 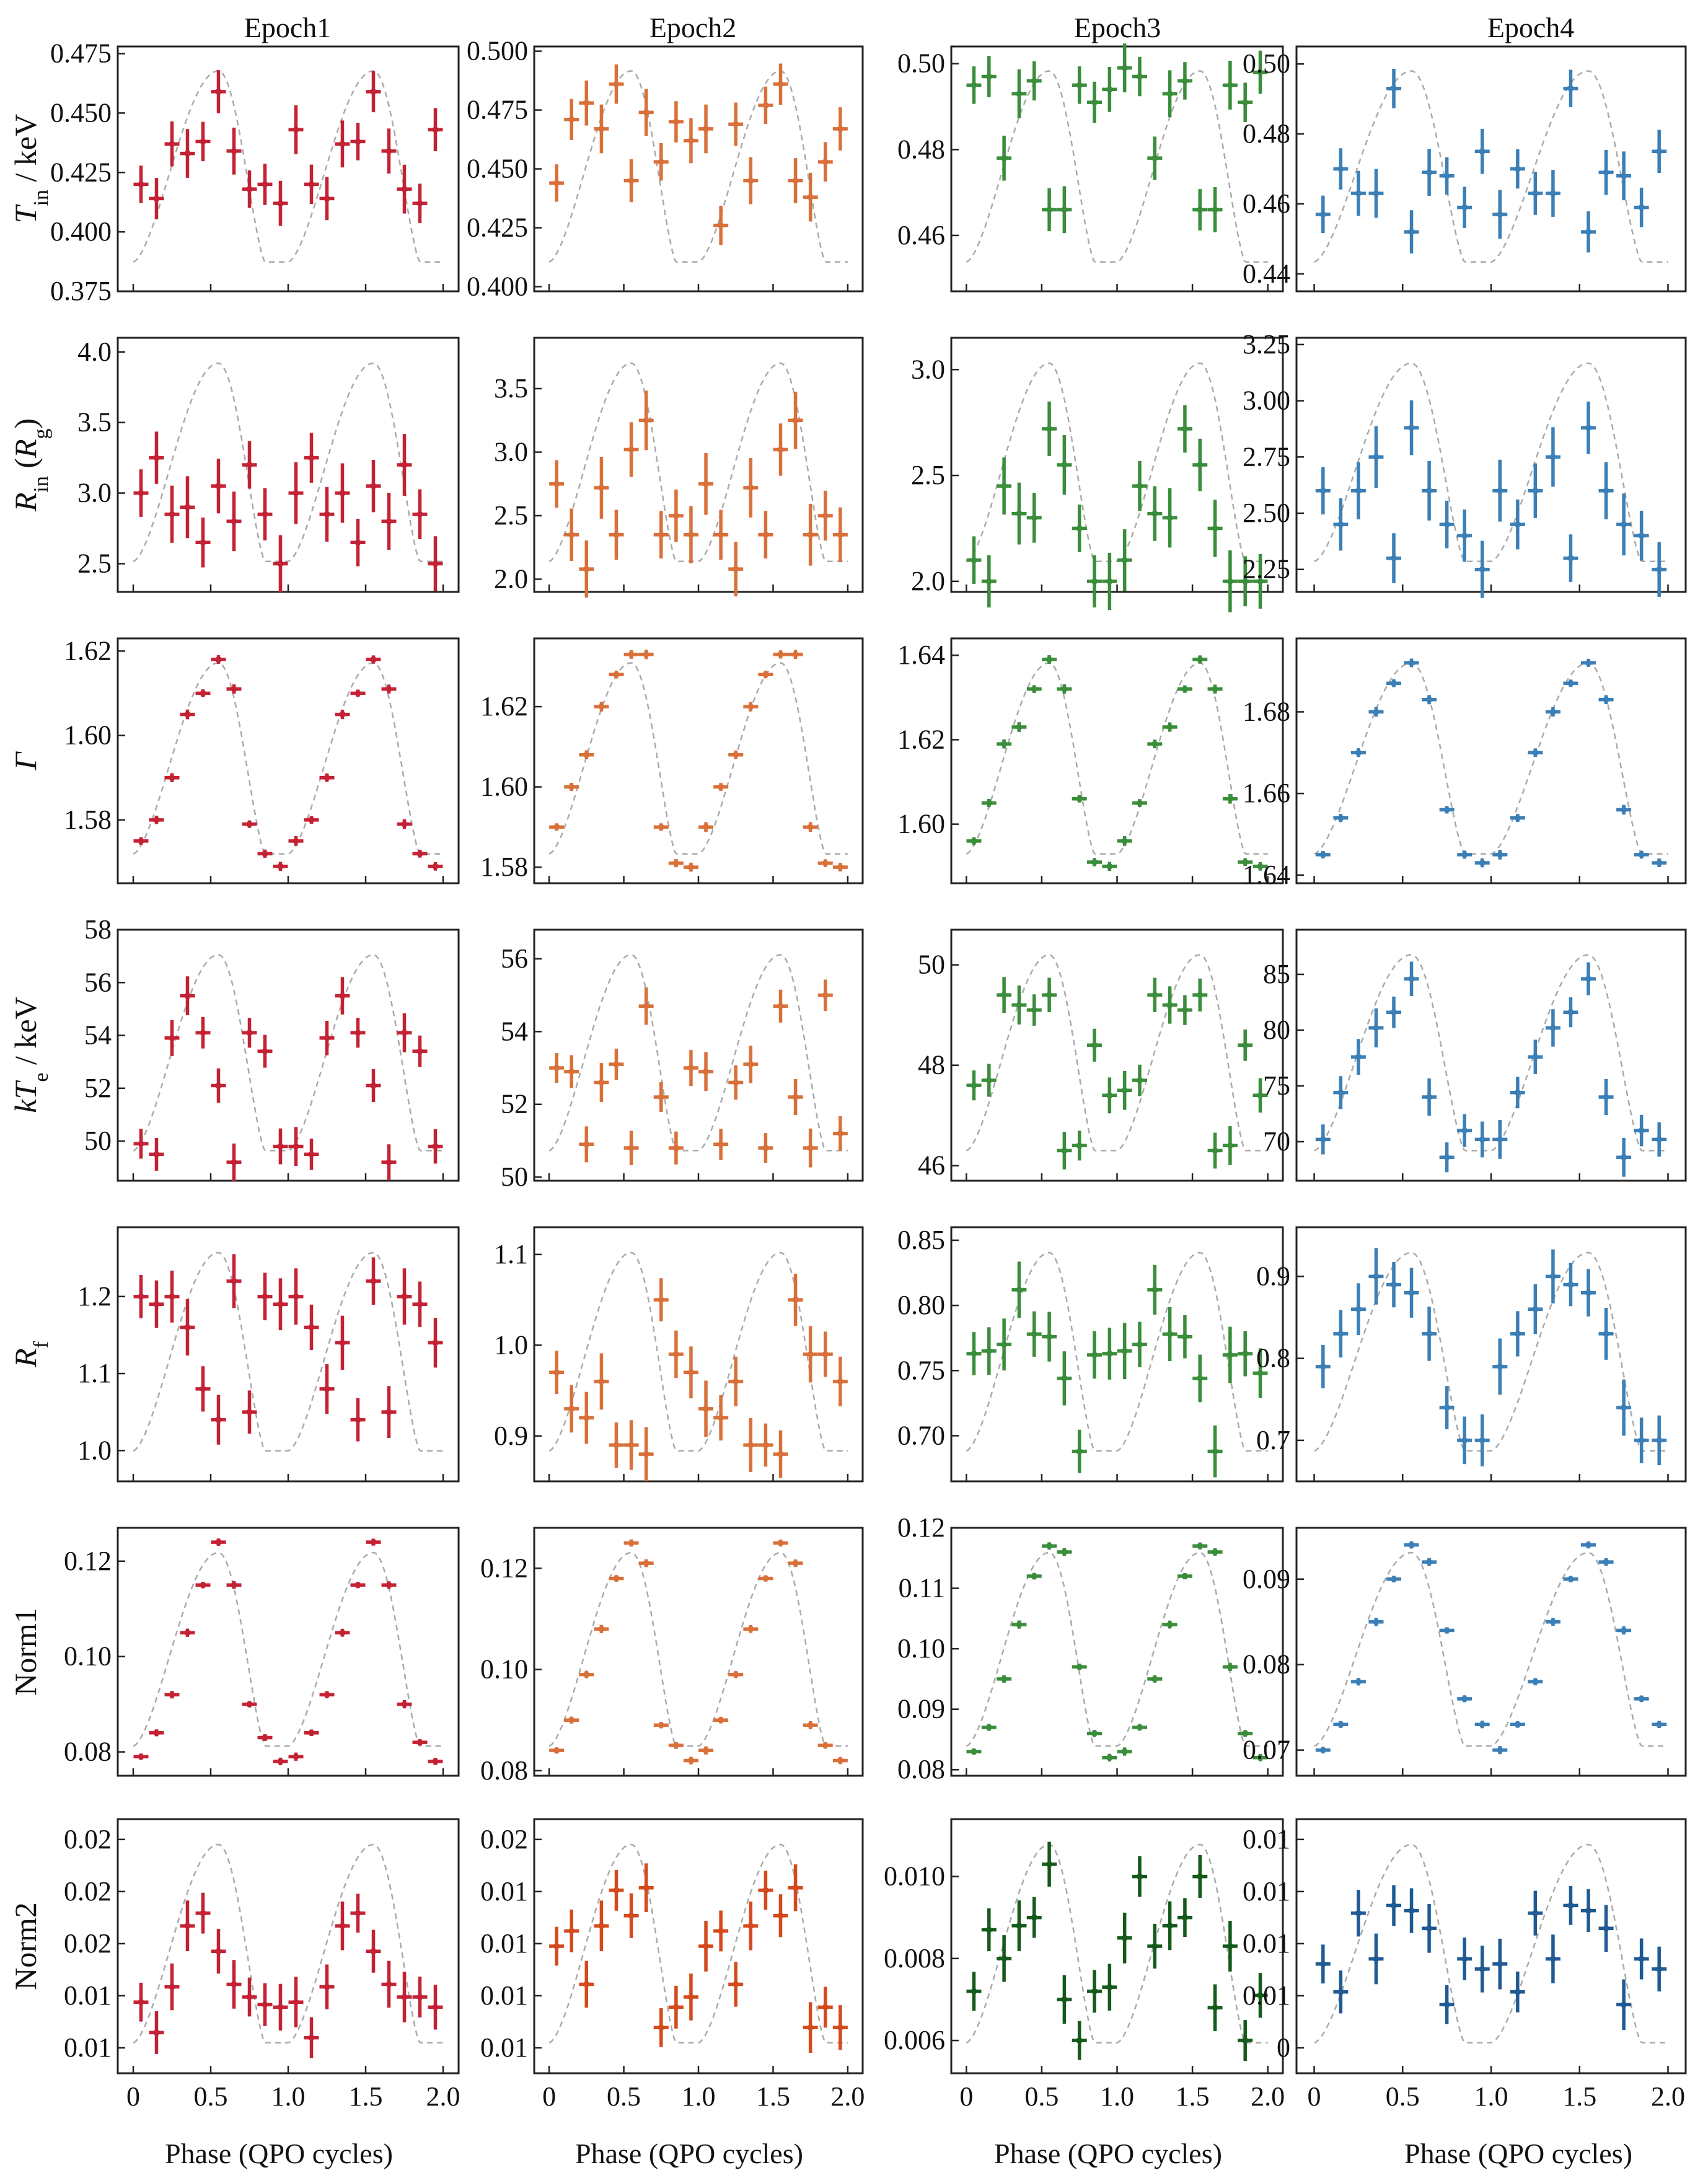 What do you see at coordinates (25, 1946) in the screenshot?
I see `y-axis-label-row-7: Norm2` at bounding box center [25, 1946].